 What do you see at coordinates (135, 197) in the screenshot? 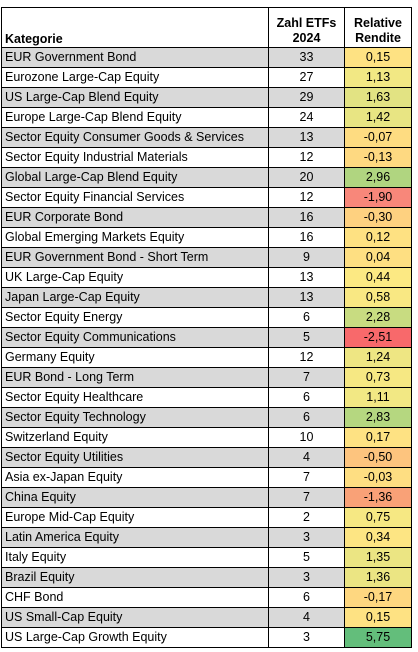
I see `category-cell: Sector Equity Financial Services` at bounding box center [135, 197].